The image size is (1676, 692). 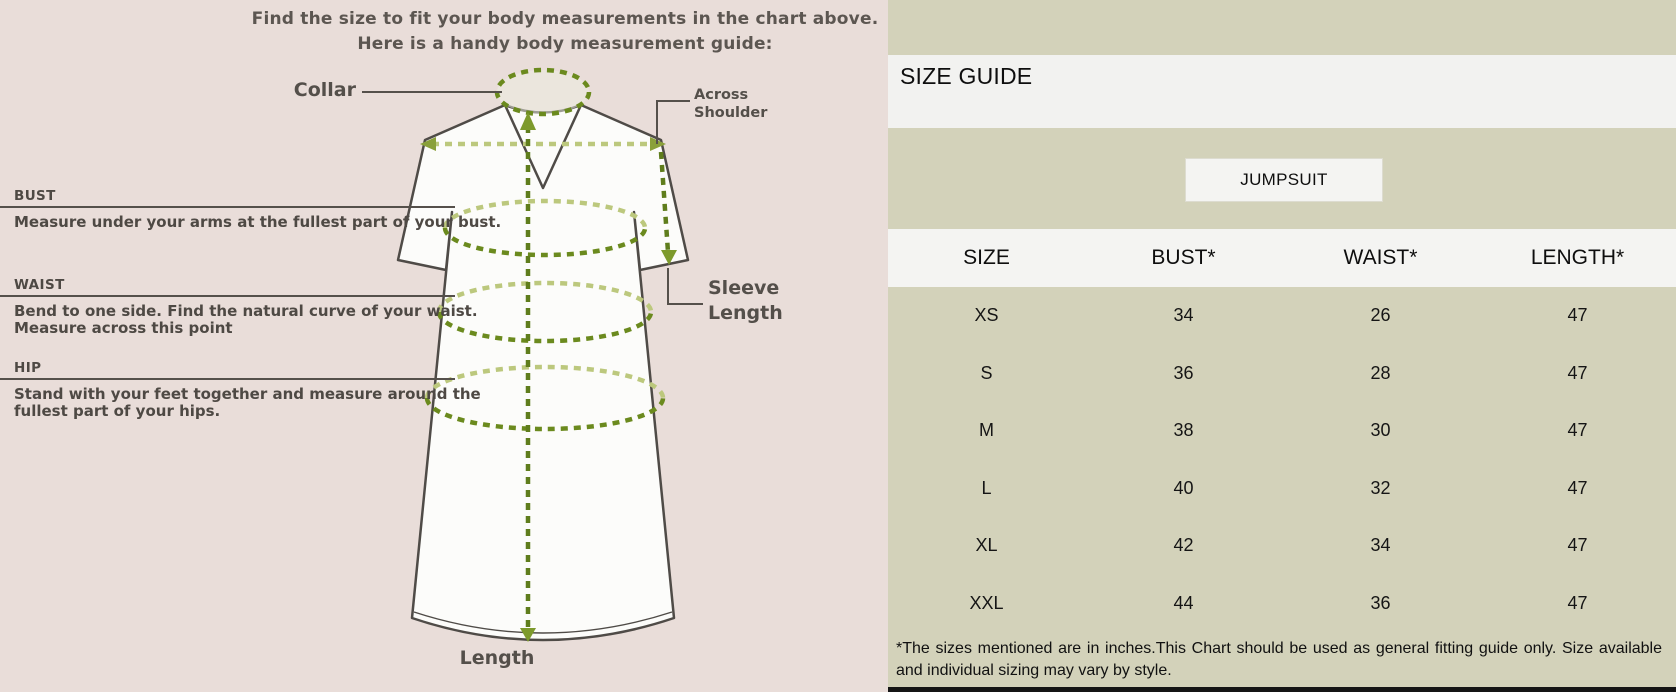 What do you see at coordinates (1183, 315) in the screenshot?
I see `bust-cell: 34` at bounding box center [1183, 315].